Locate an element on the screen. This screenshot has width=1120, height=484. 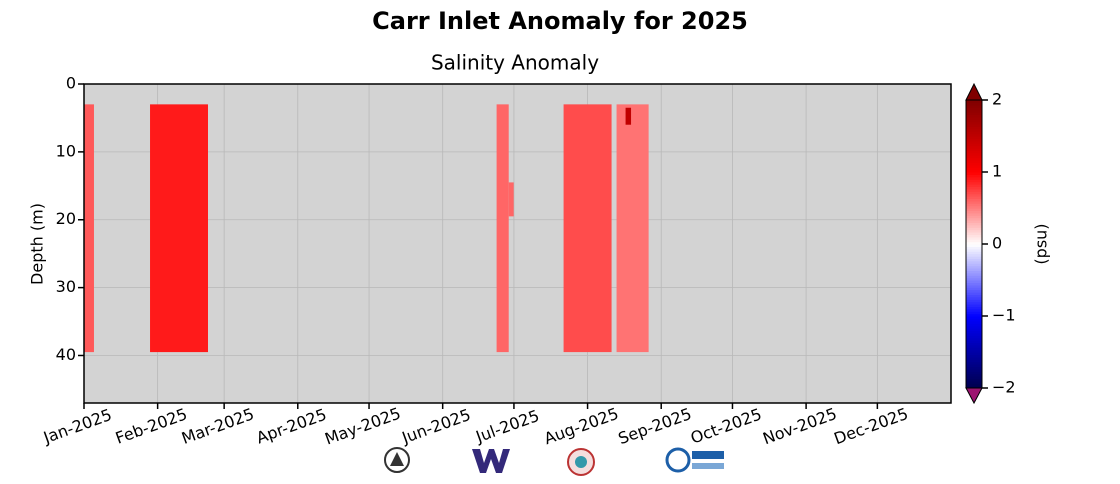
colorbar-over is located at coordinates (974, 91).